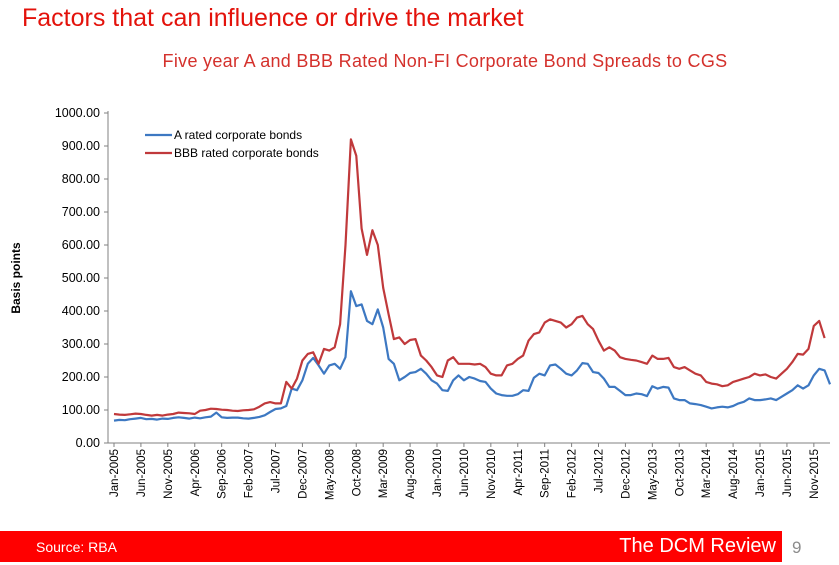 This screenshot has width=839, height=565. Describe the element at coordinates (81, 245) in the screenshot. I see `y-tick-label: 600.00` at that location.